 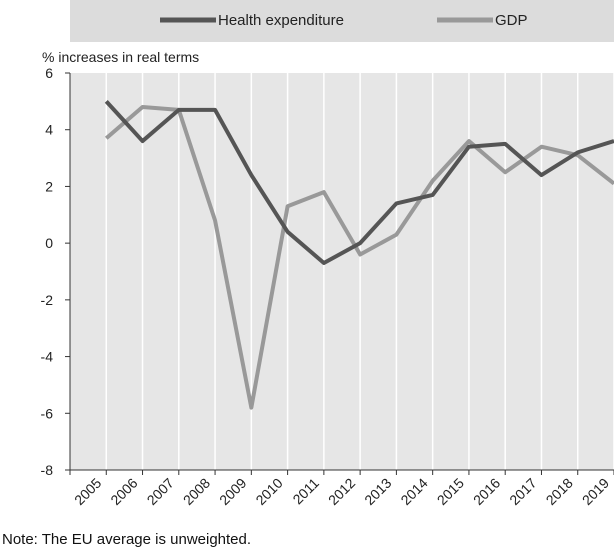 I want to click on x-tick-label: 2017, so click(x=522, y=491).